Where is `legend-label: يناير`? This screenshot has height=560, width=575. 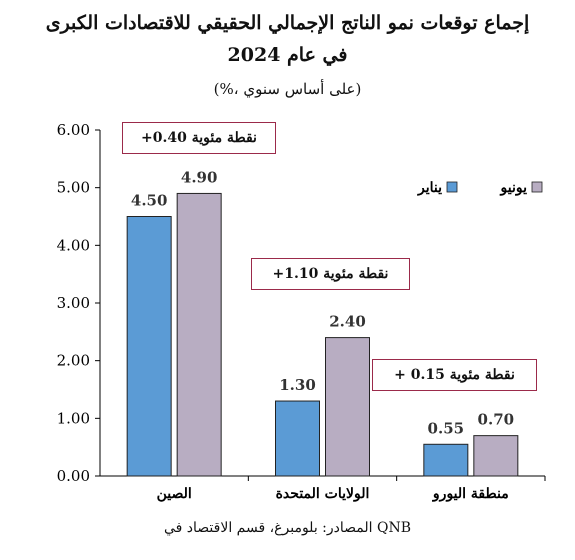 legend-label: يناير is located at coordinates (429, 188).